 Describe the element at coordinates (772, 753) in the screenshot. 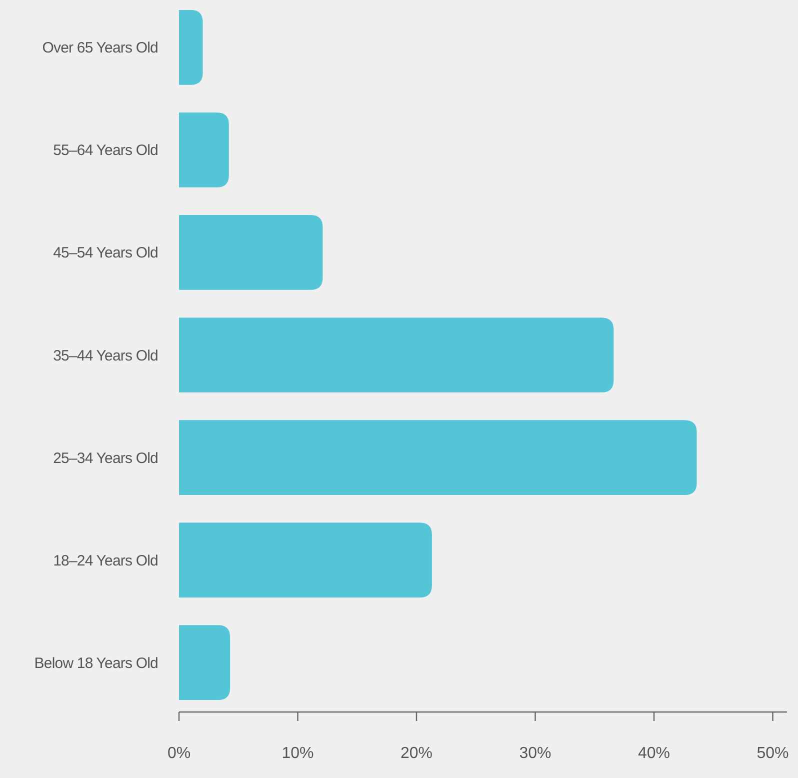

I see `x-tick-label: 50%` at that location.